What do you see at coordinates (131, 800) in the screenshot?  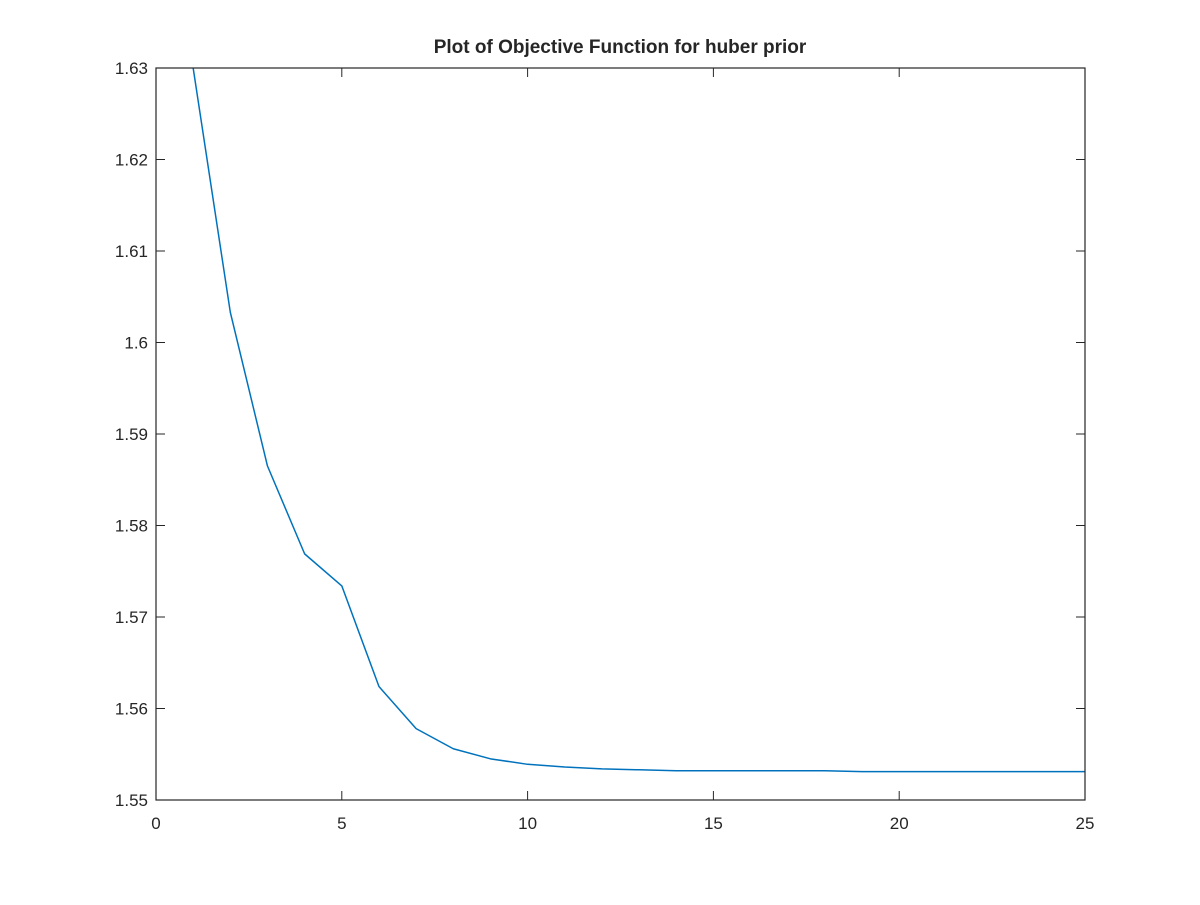 I see `y-tick-label: 1.55` at bounding box center [131, 800].